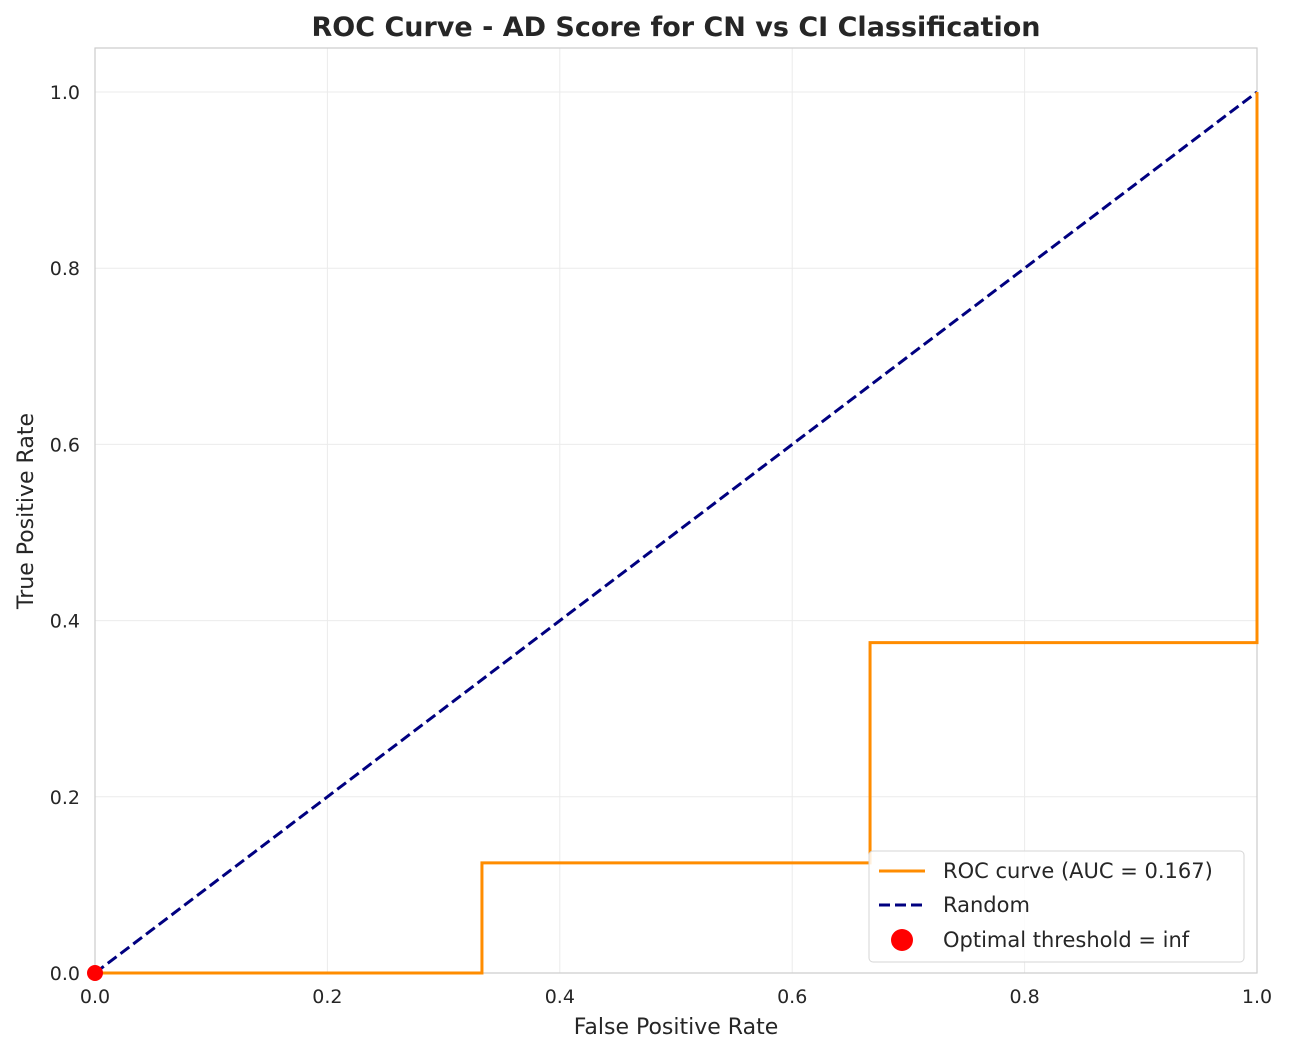 Image resolution: width=1289 pixels, height=1059 pixels. What do you see at coordinates (1066, 940) in the screenshot?
I see `legend-label-optimal-threshold: Optimal threshold = inf` at bounding box center [1066, 940].